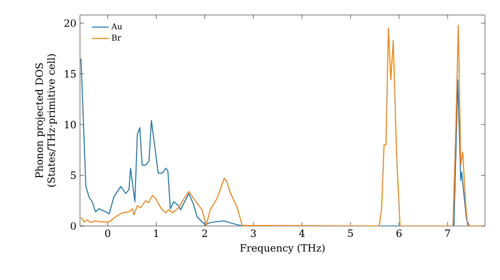 The height and width of the screenshot is (280, 500). I want to click on x-tick-label: 6, so click(399, 234).